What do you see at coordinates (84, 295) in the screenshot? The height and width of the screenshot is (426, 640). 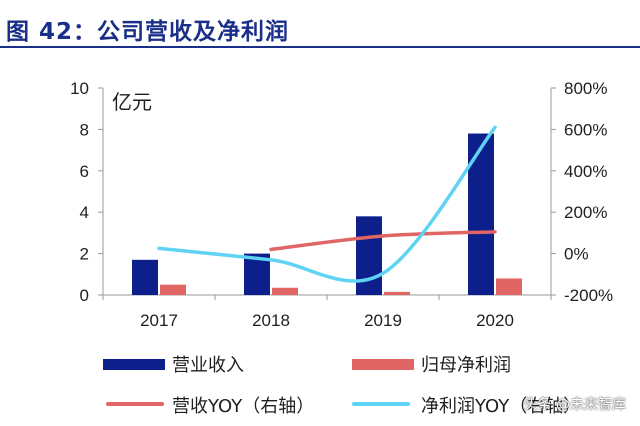 I see `y-left-tick-label: 0` at bounding box center [84, 295].